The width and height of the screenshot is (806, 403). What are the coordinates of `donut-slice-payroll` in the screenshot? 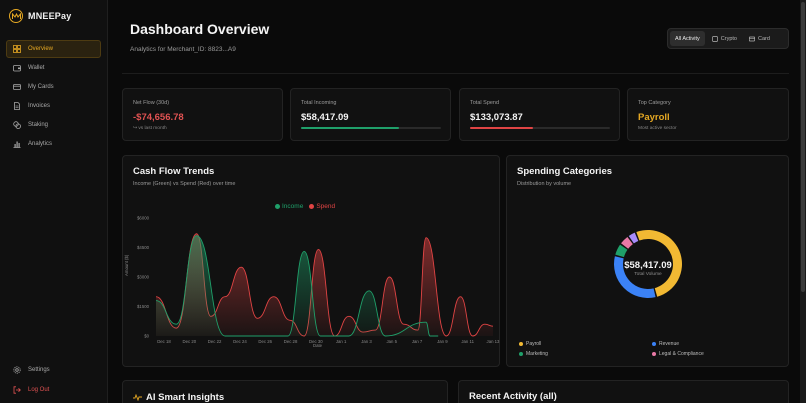 It's located at (659, 263).